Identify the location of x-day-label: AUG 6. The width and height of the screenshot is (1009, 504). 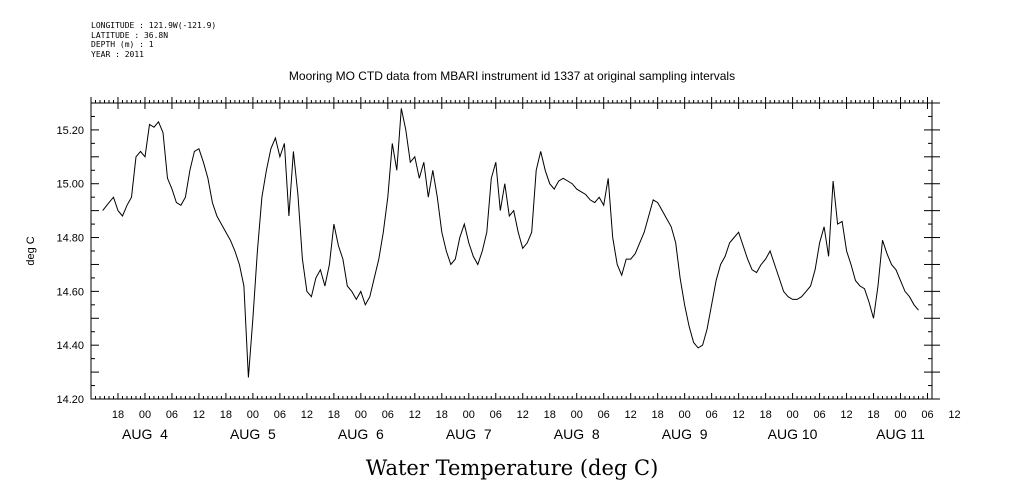
(361, 434).